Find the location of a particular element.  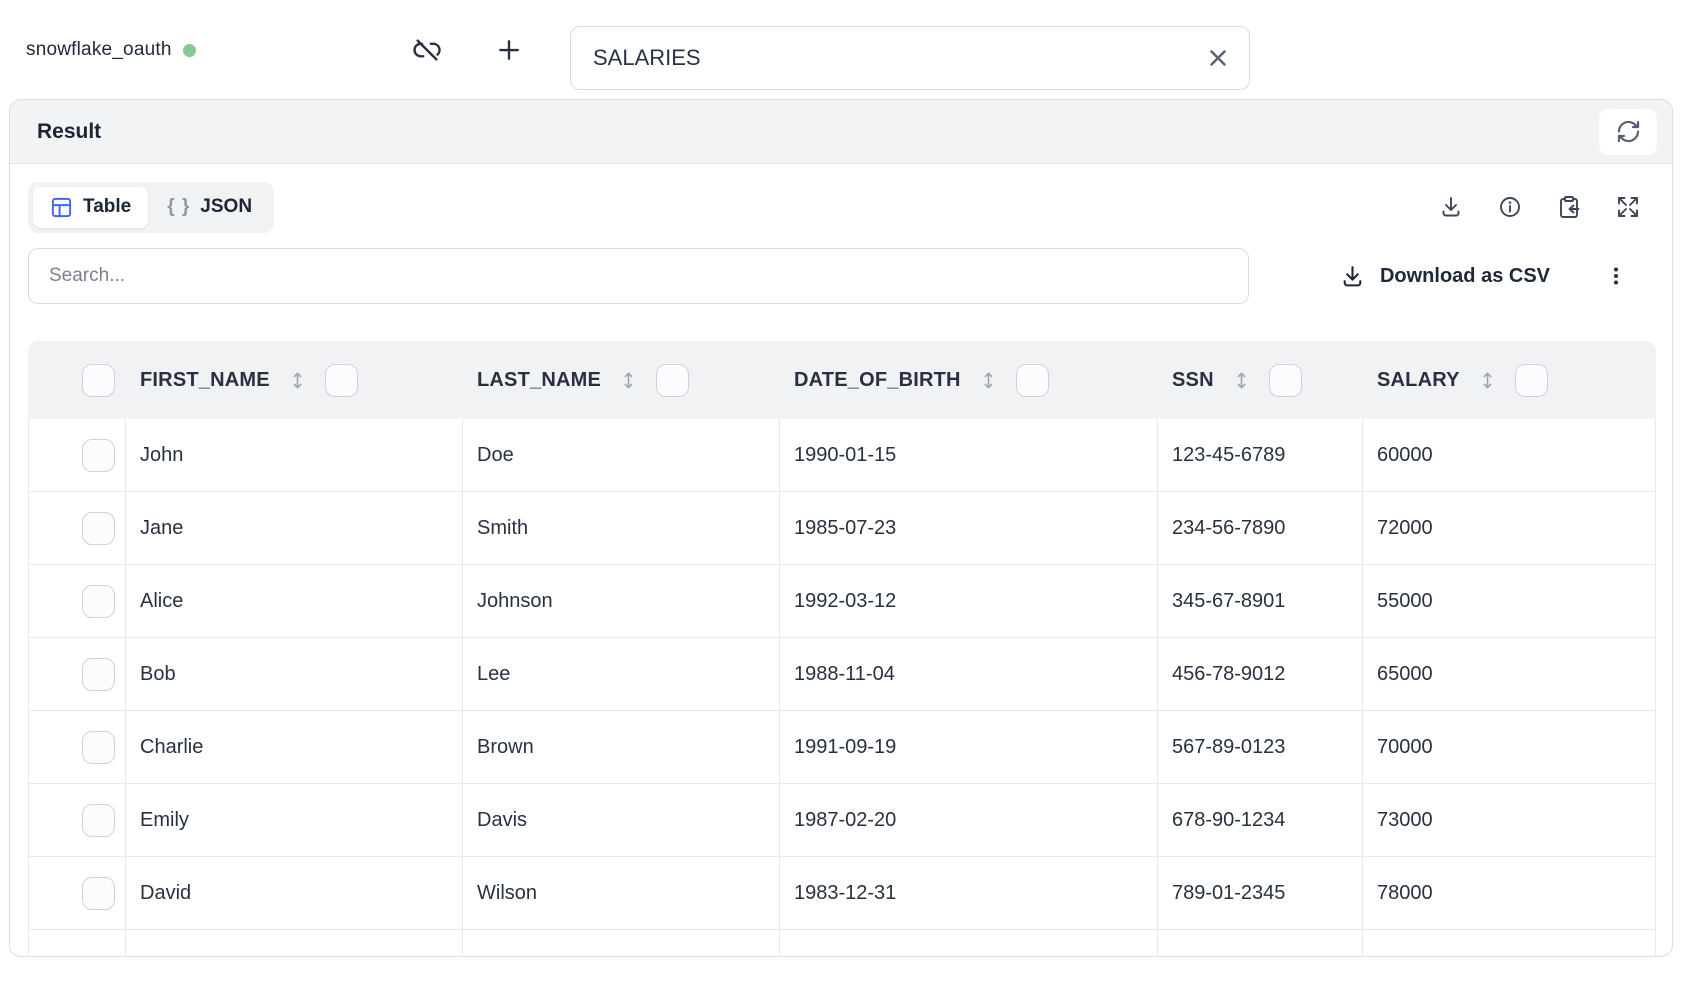

column-header-label: SALARY is located at coordinates (1418, 379).